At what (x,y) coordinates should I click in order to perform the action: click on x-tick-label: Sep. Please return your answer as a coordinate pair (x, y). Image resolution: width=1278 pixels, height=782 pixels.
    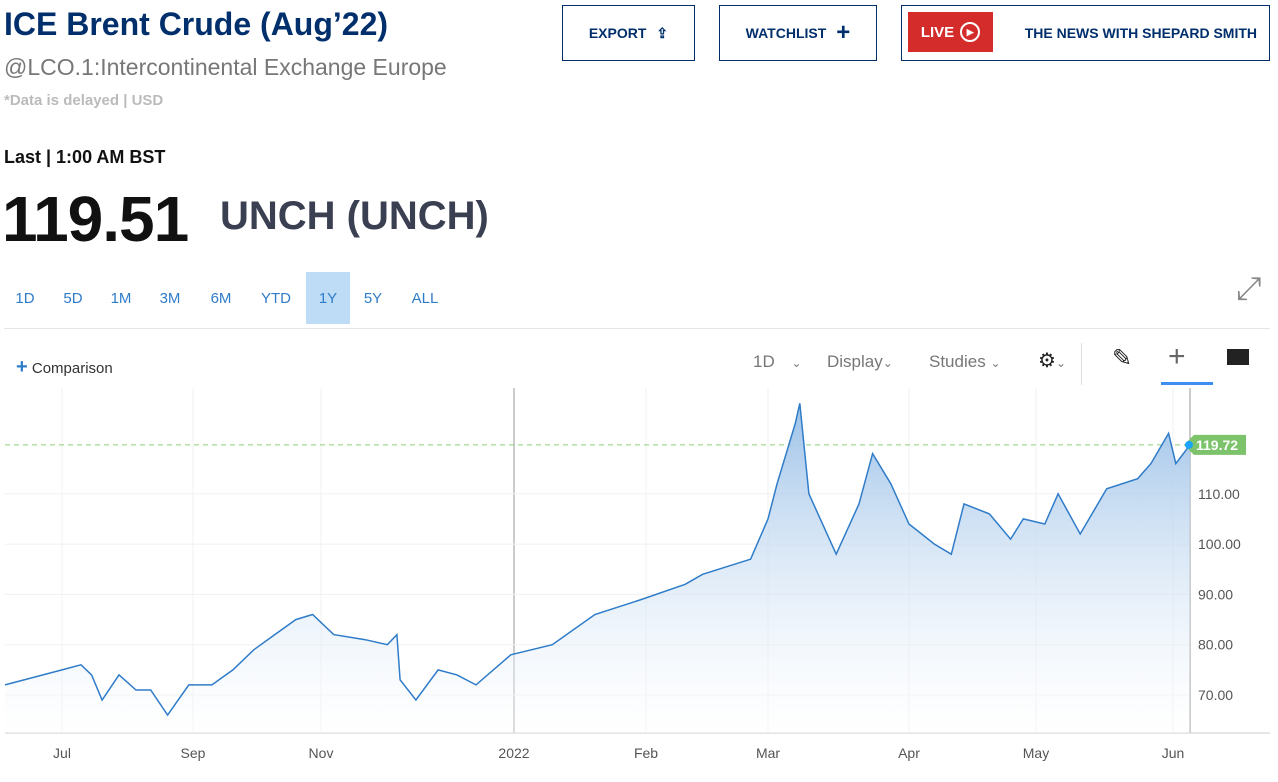
    Looking at the image, I should click on (193, 753).